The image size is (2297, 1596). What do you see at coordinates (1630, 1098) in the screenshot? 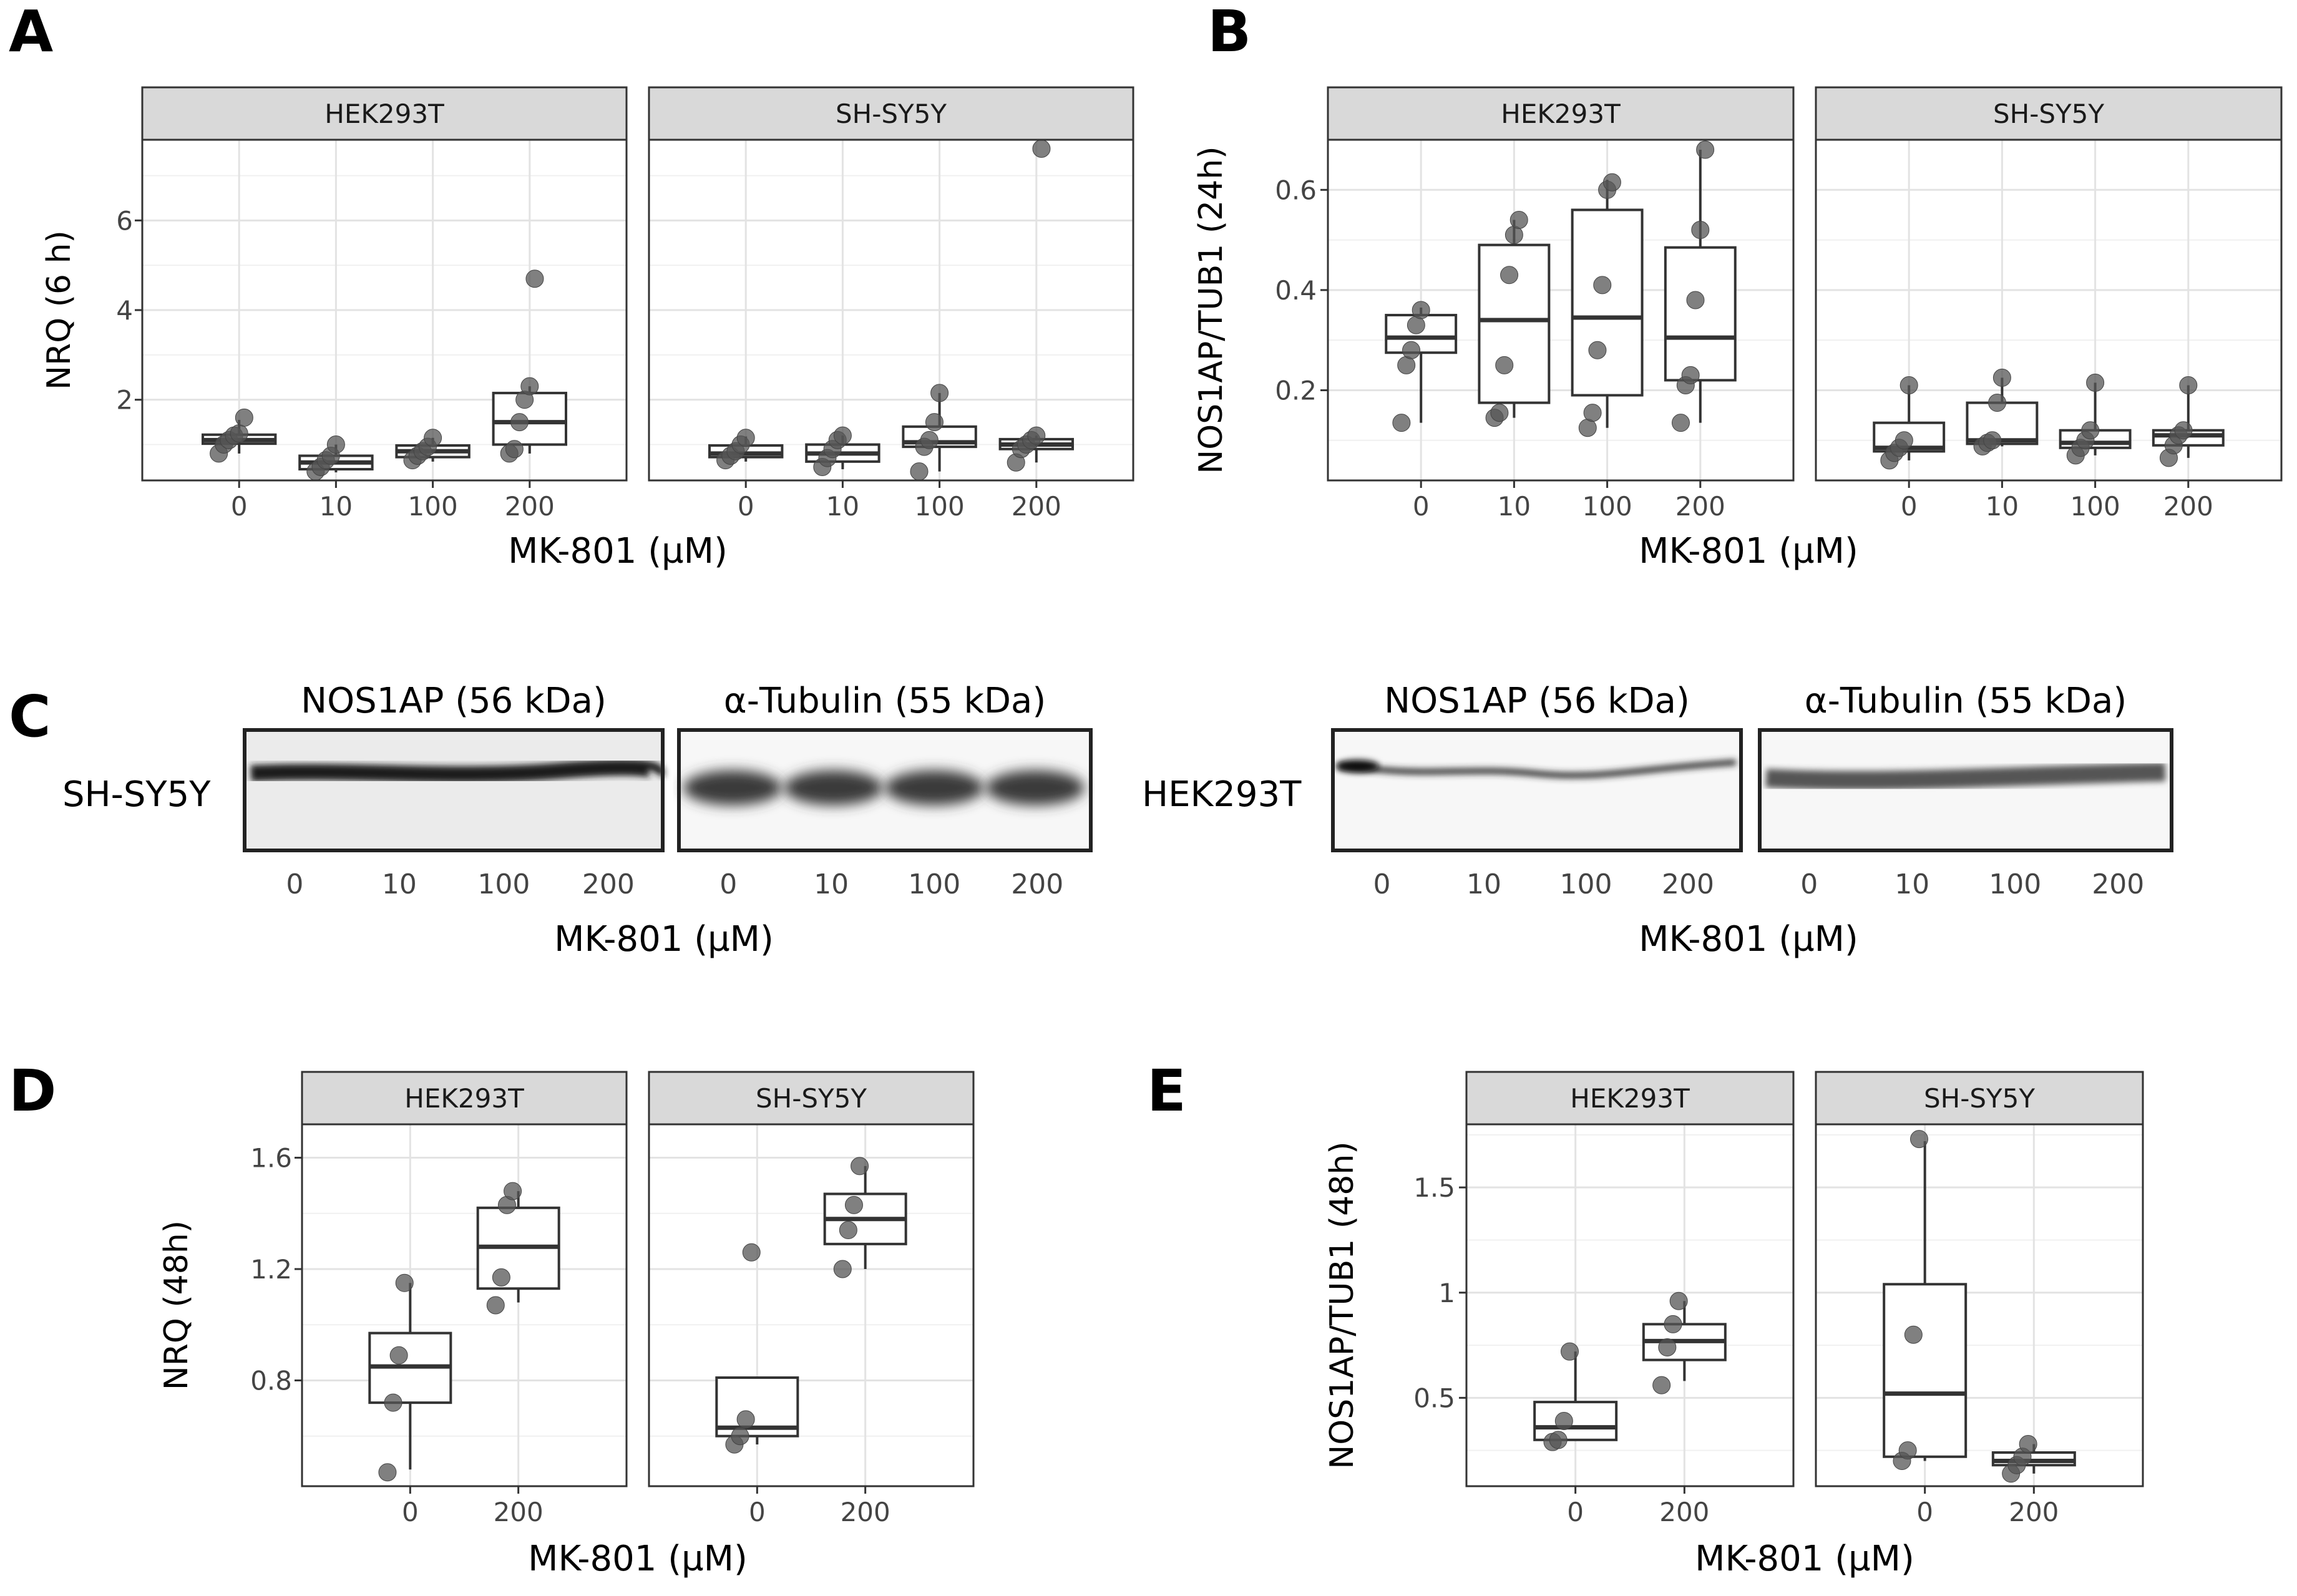
I see `facet-title: HEK293T` at bounding box center [1630, 1098].